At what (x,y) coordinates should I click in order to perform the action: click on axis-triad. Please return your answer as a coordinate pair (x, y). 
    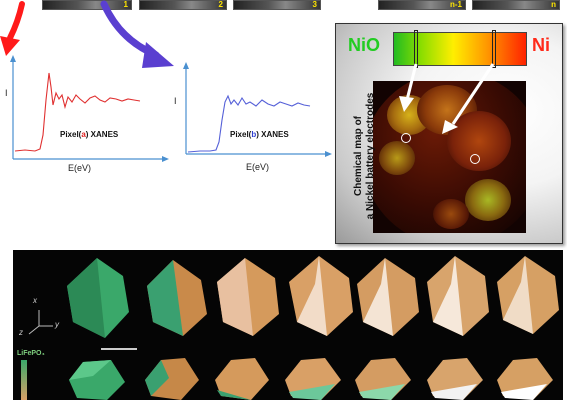
    Looking at the image, I should click on (40, 322).